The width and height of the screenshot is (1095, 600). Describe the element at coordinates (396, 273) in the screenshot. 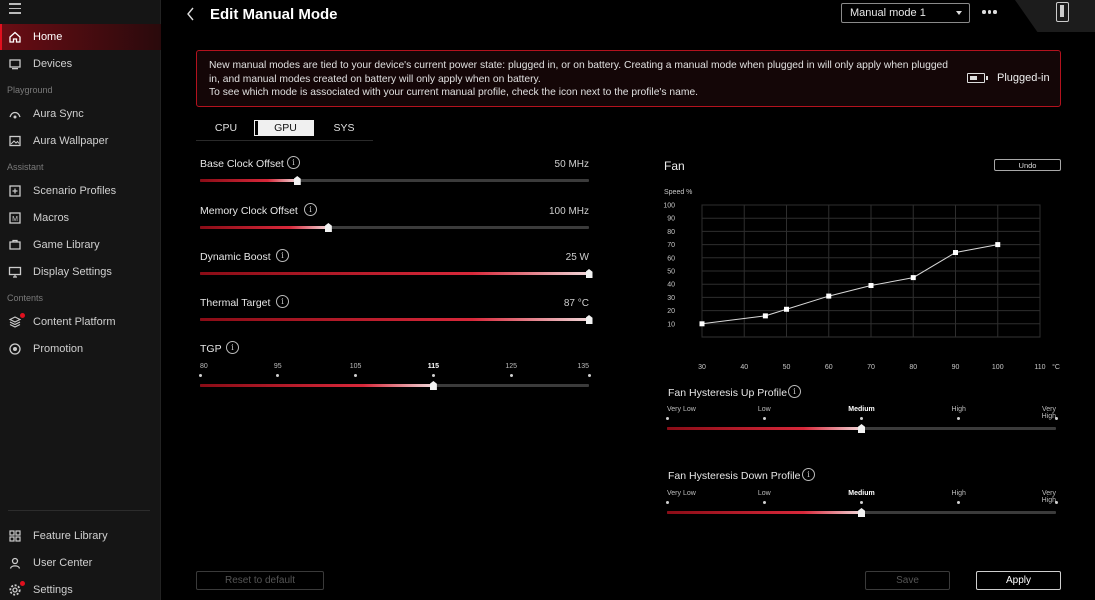

I see `dynamic-boost-slider` at that location.